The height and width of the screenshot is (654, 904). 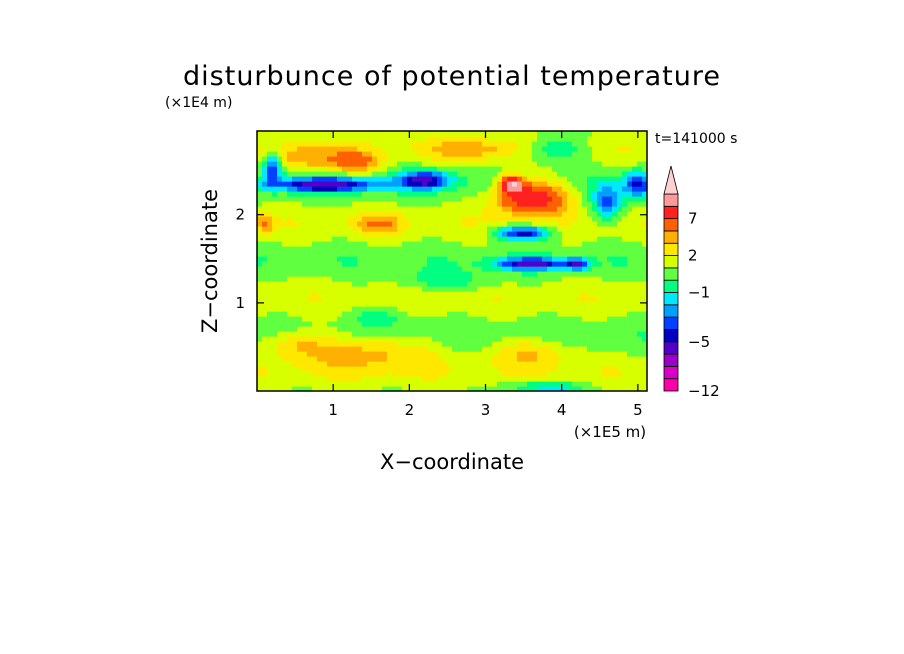 I want to click on y-unit-label: (×1E4 m), so click(x=198, y=103).